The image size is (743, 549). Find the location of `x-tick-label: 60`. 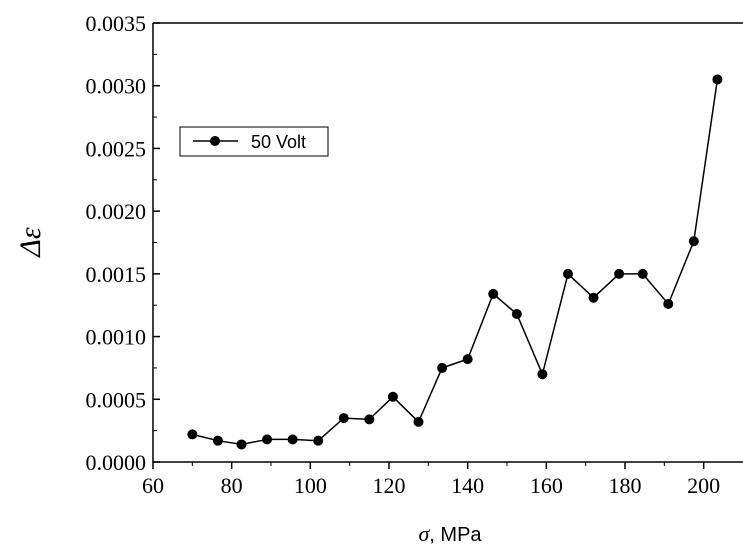

x-tick-label: 60 is located at coordinates (153, 485).